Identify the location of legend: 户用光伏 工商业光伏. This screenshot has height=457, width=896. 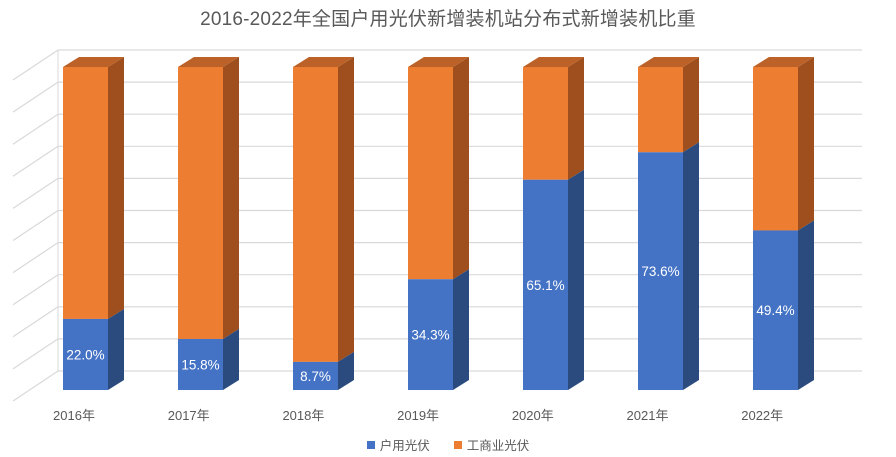
(448, 444).